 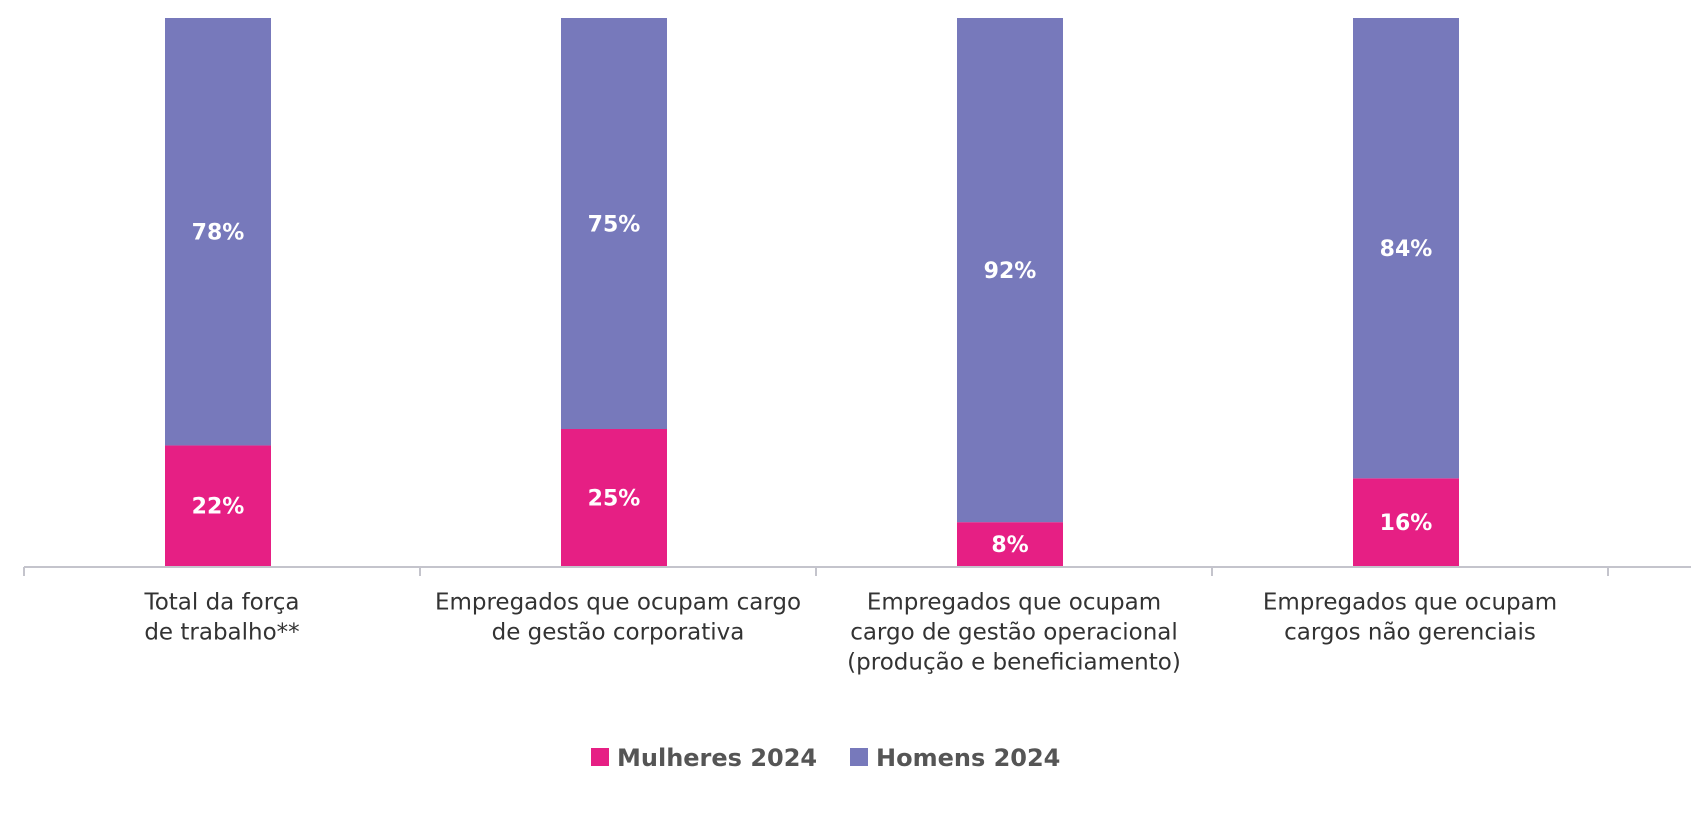 What do you see at coordinates (968, 758) in the screenshot?
I see `legend-label: Homens 2024` at bounding box center [968, 758].